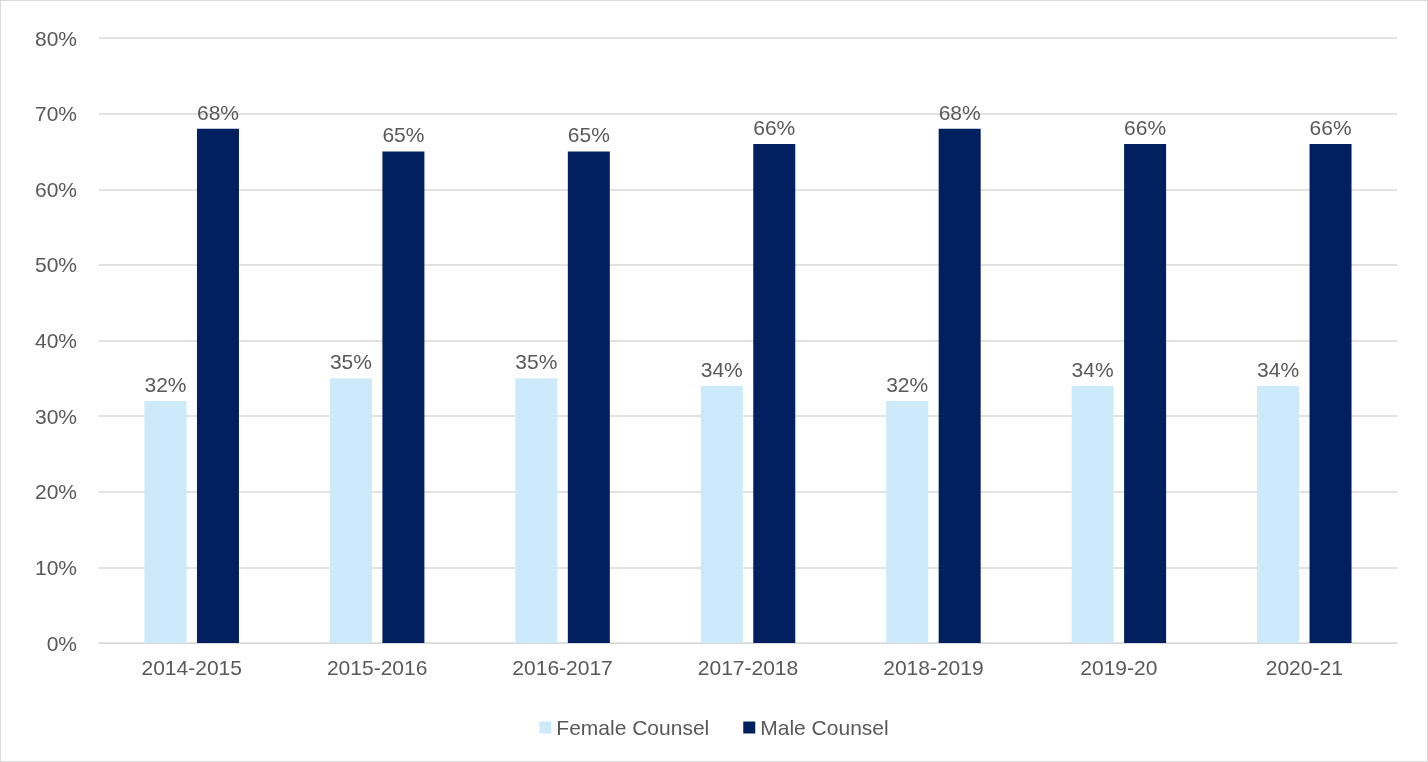  I want to click on y-tick-label: 40%, so click(55, 340).